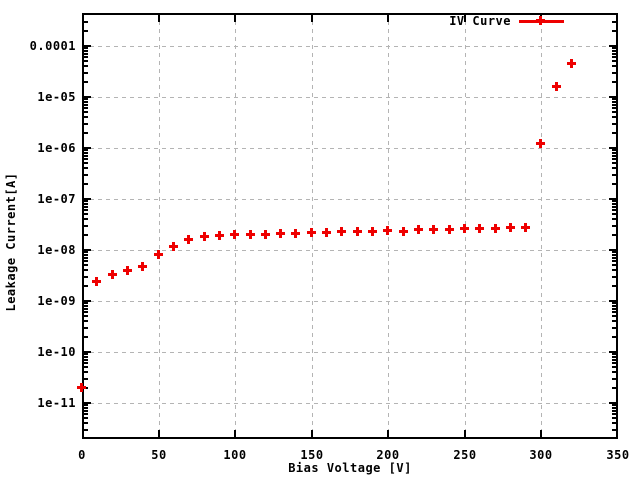 The width and height of the screenshot is (640, 480). Describe the element at coordinates (56, 352) in the screenshot. I see `y-tick-label: 1e-10` at that location.